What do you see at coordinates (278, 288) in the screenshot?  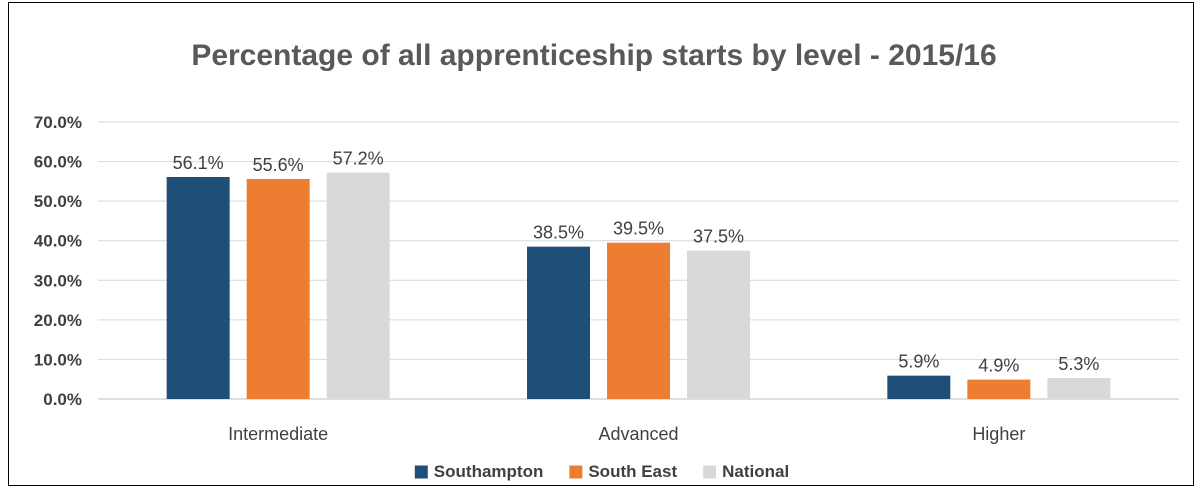 I see `bar-south-east-intermediate` at bounding box center [278, 288].